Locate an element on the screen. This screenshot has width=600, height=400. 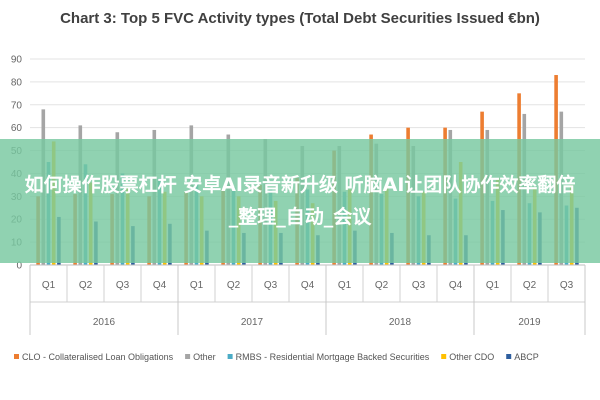
legend-label: Other is located at coordinates (204, 357).